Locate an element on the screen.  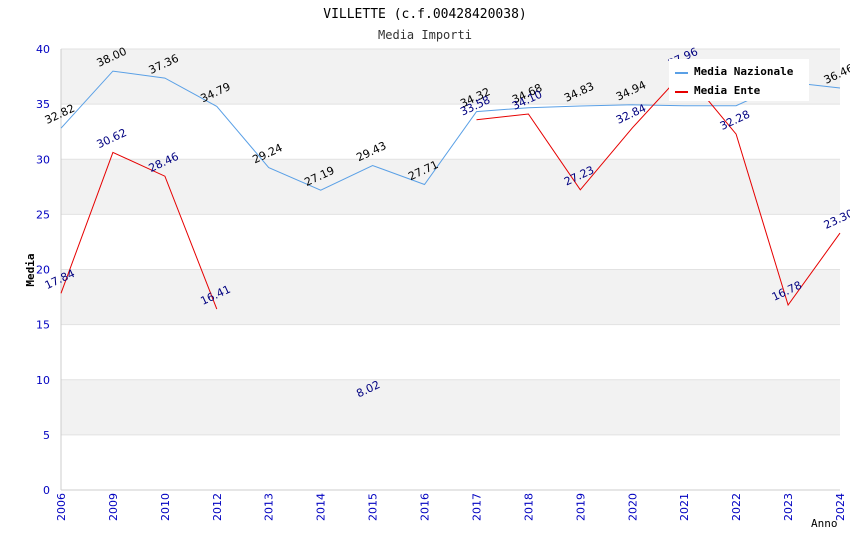
x-tick-label: 2024 is located at coordinates (840, 507).